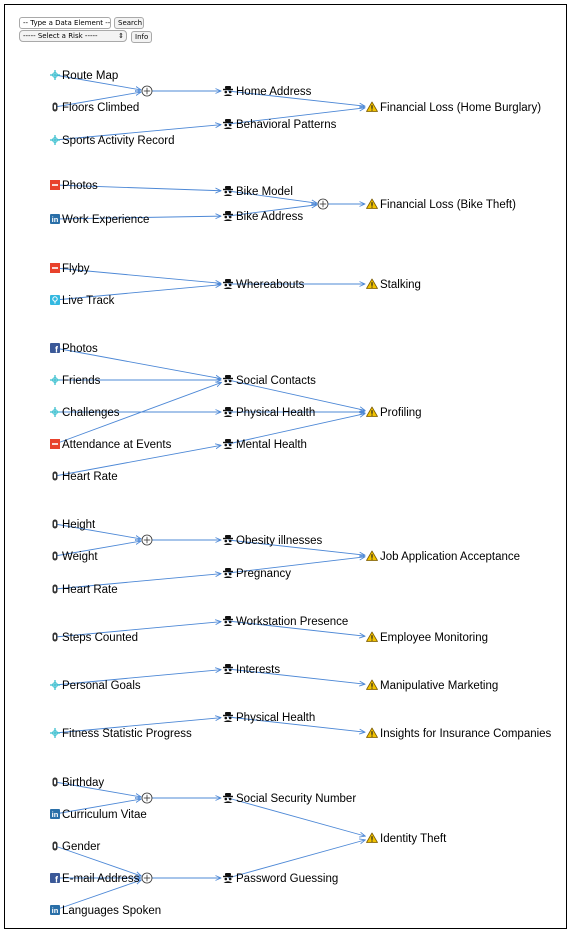 This screenshot has width=573, height=935. Describe the element at coordinates (450, 557) in the screenshot. I see `risk-job-application-acceptance: Job Application Acceptance` at that location.